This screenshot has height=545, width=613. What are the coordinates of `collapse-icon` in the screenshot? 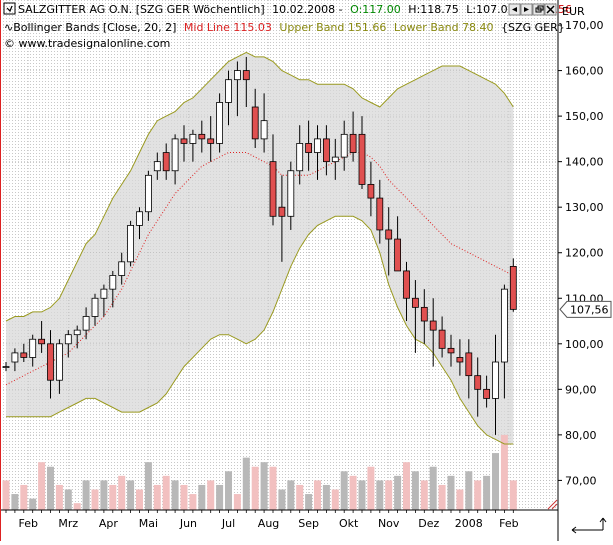 It's located at (9, 8).